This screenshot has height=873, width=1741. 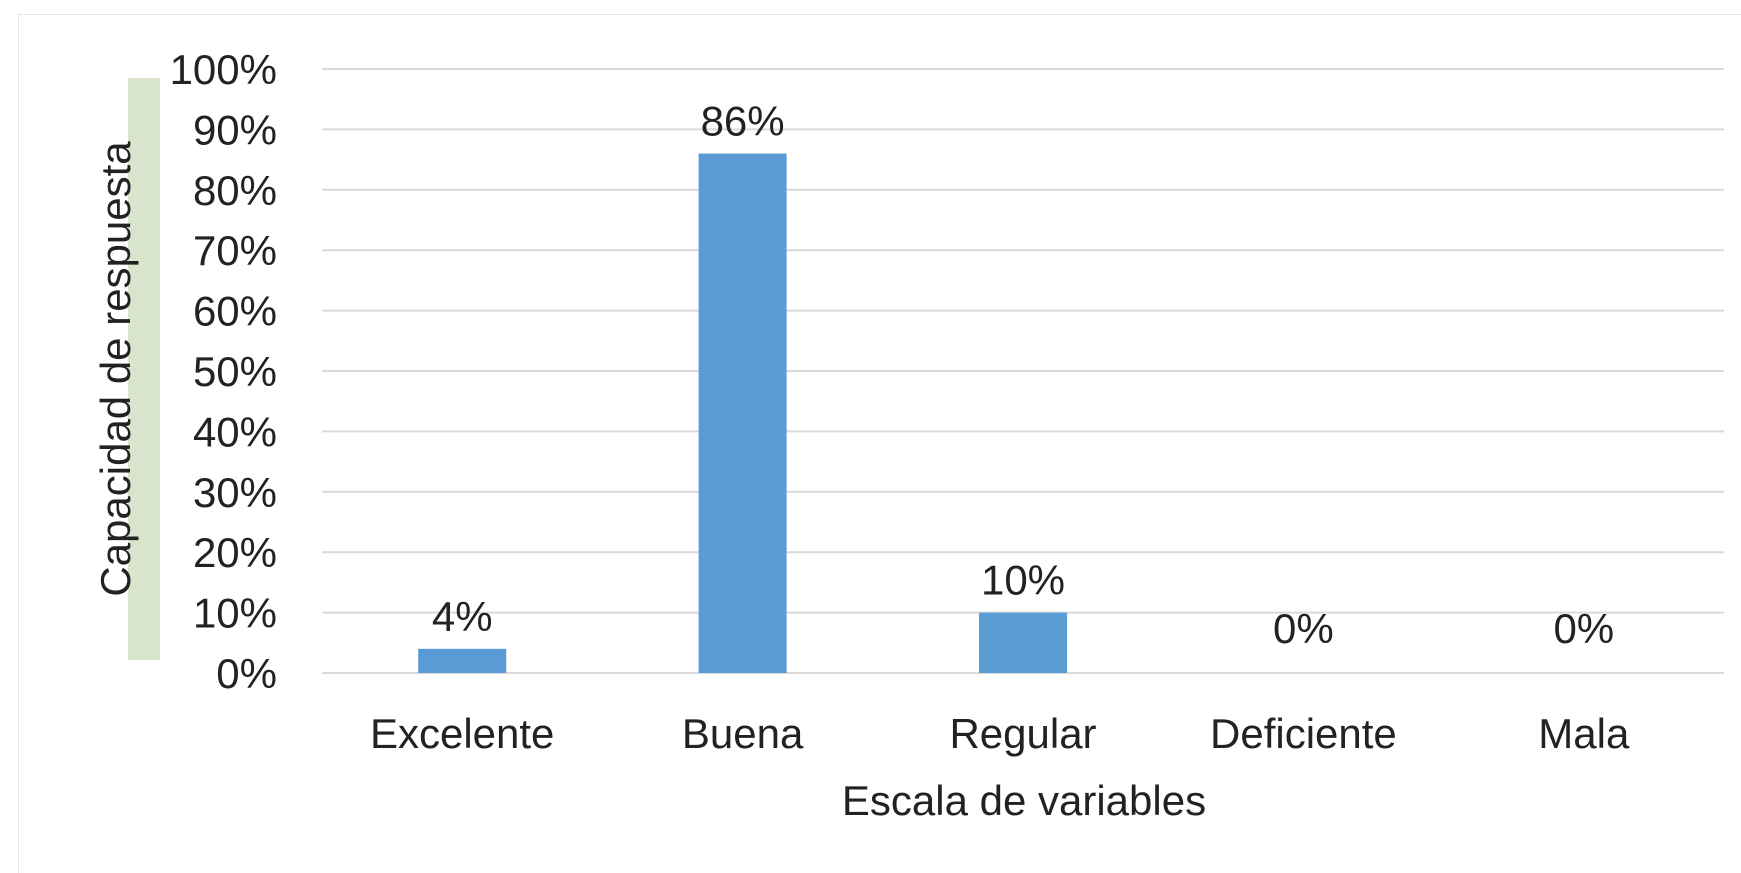 What do you see at coordinates (144, 369) in the screenshot?
I see `y-axis-title-highlight` at bounding box center [144, 369].